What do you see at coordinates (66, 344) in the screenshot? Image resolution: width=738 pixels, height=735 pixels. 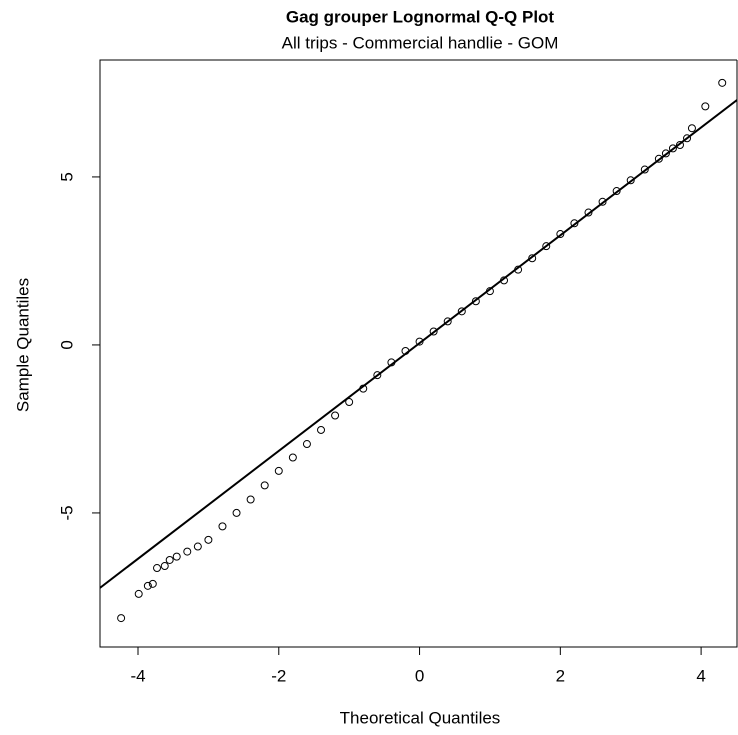 I see `y-tick-label: 0` at bounding box center [66, 344].